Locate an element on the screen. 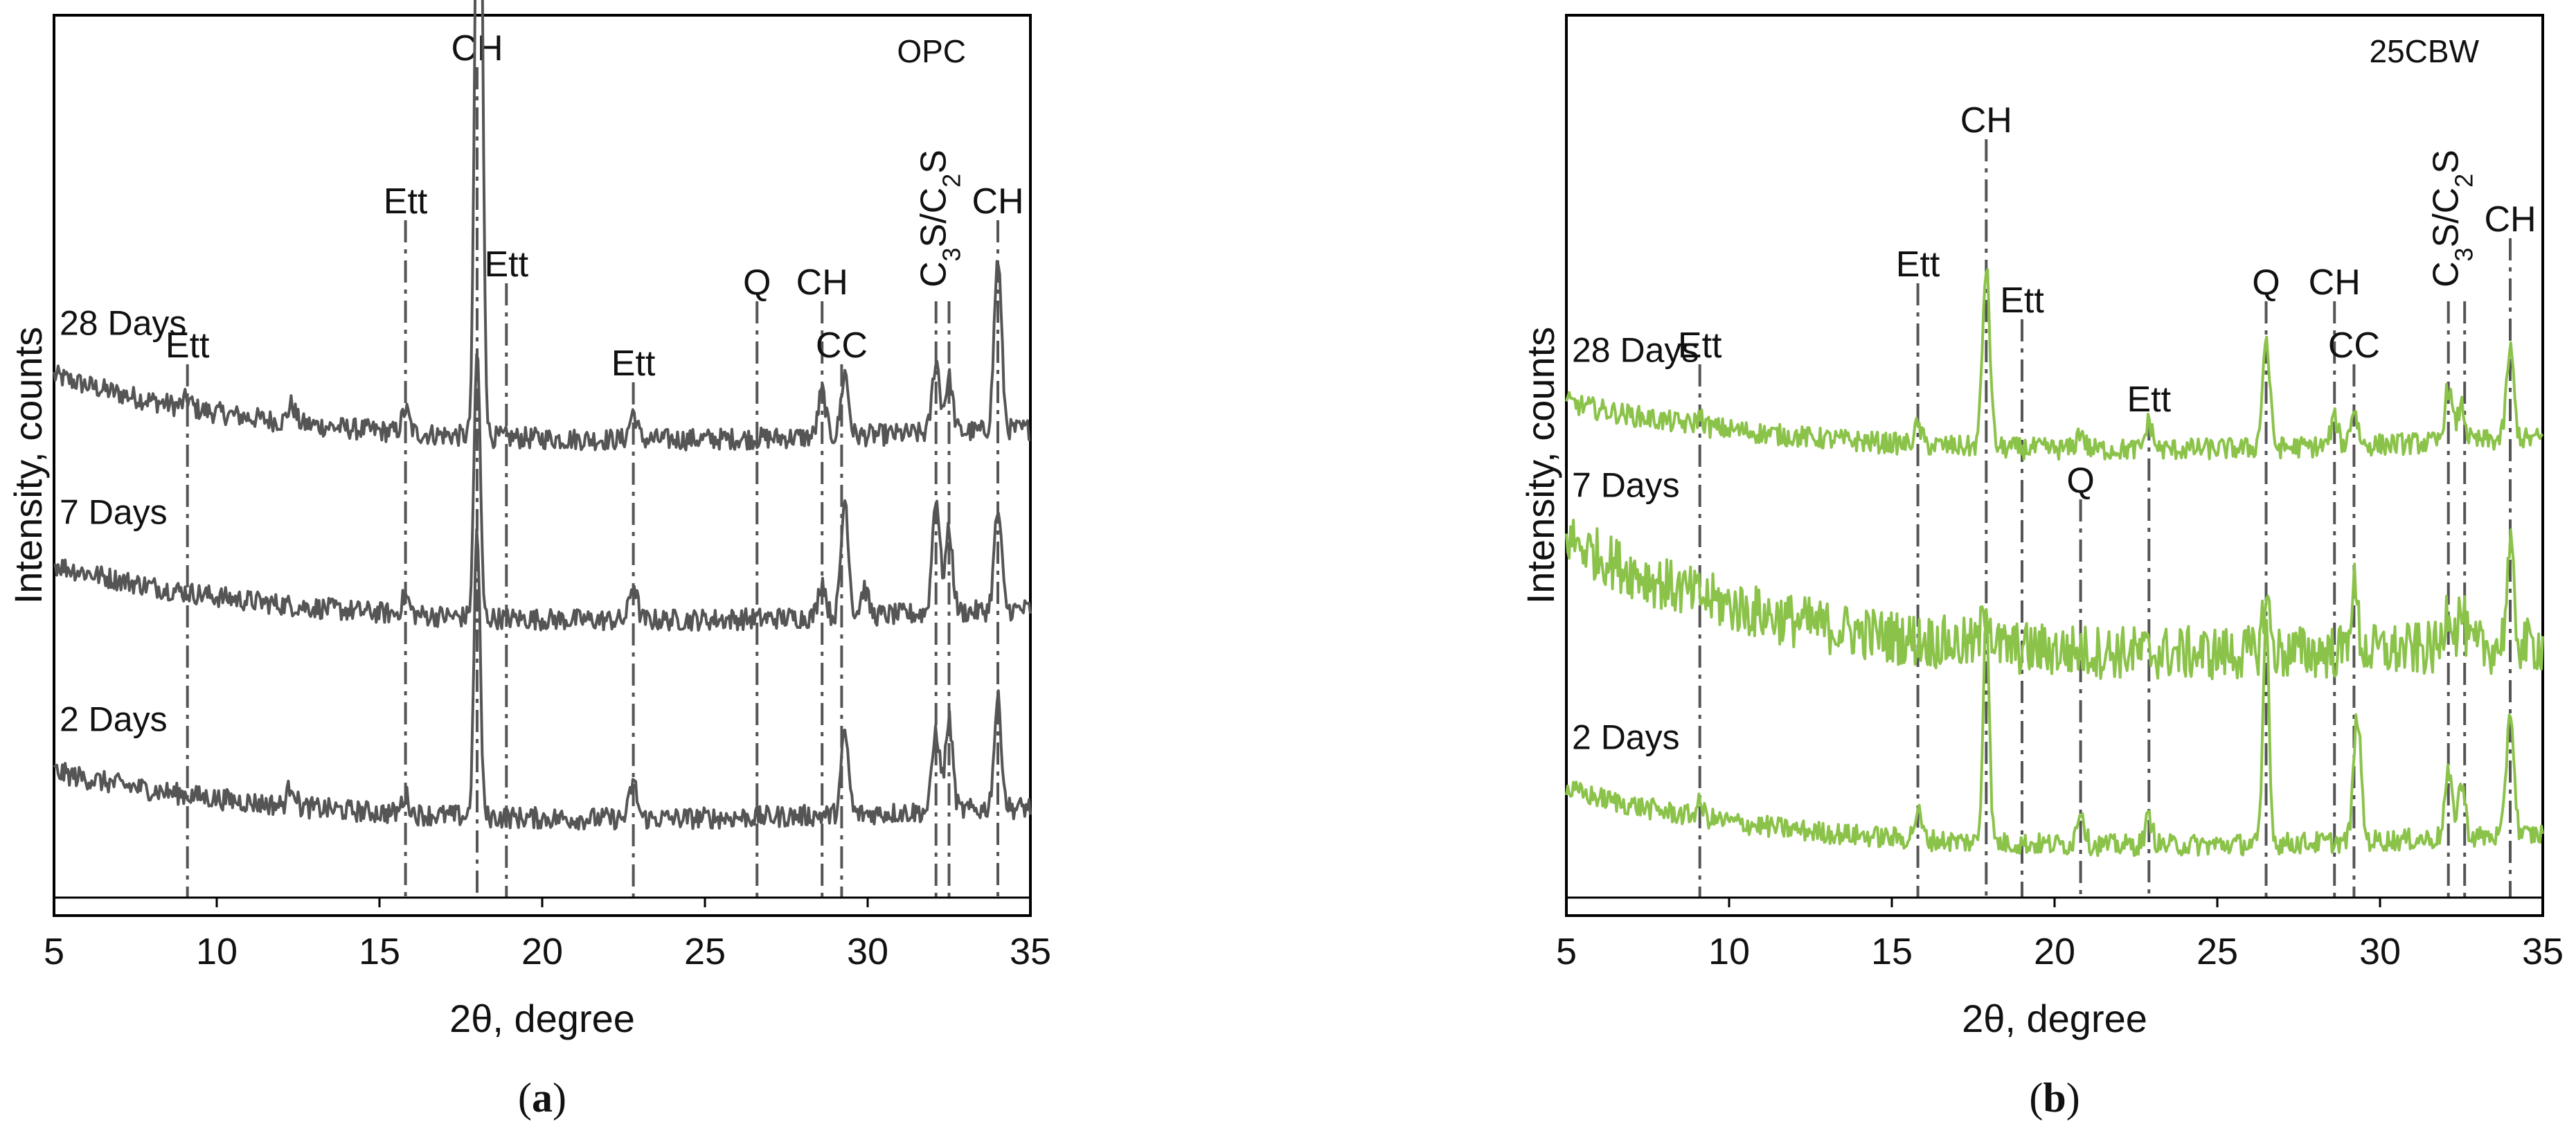 The image size is (2576, 1131). panel-label: 25CBW is located at coordinates (2425, 51).